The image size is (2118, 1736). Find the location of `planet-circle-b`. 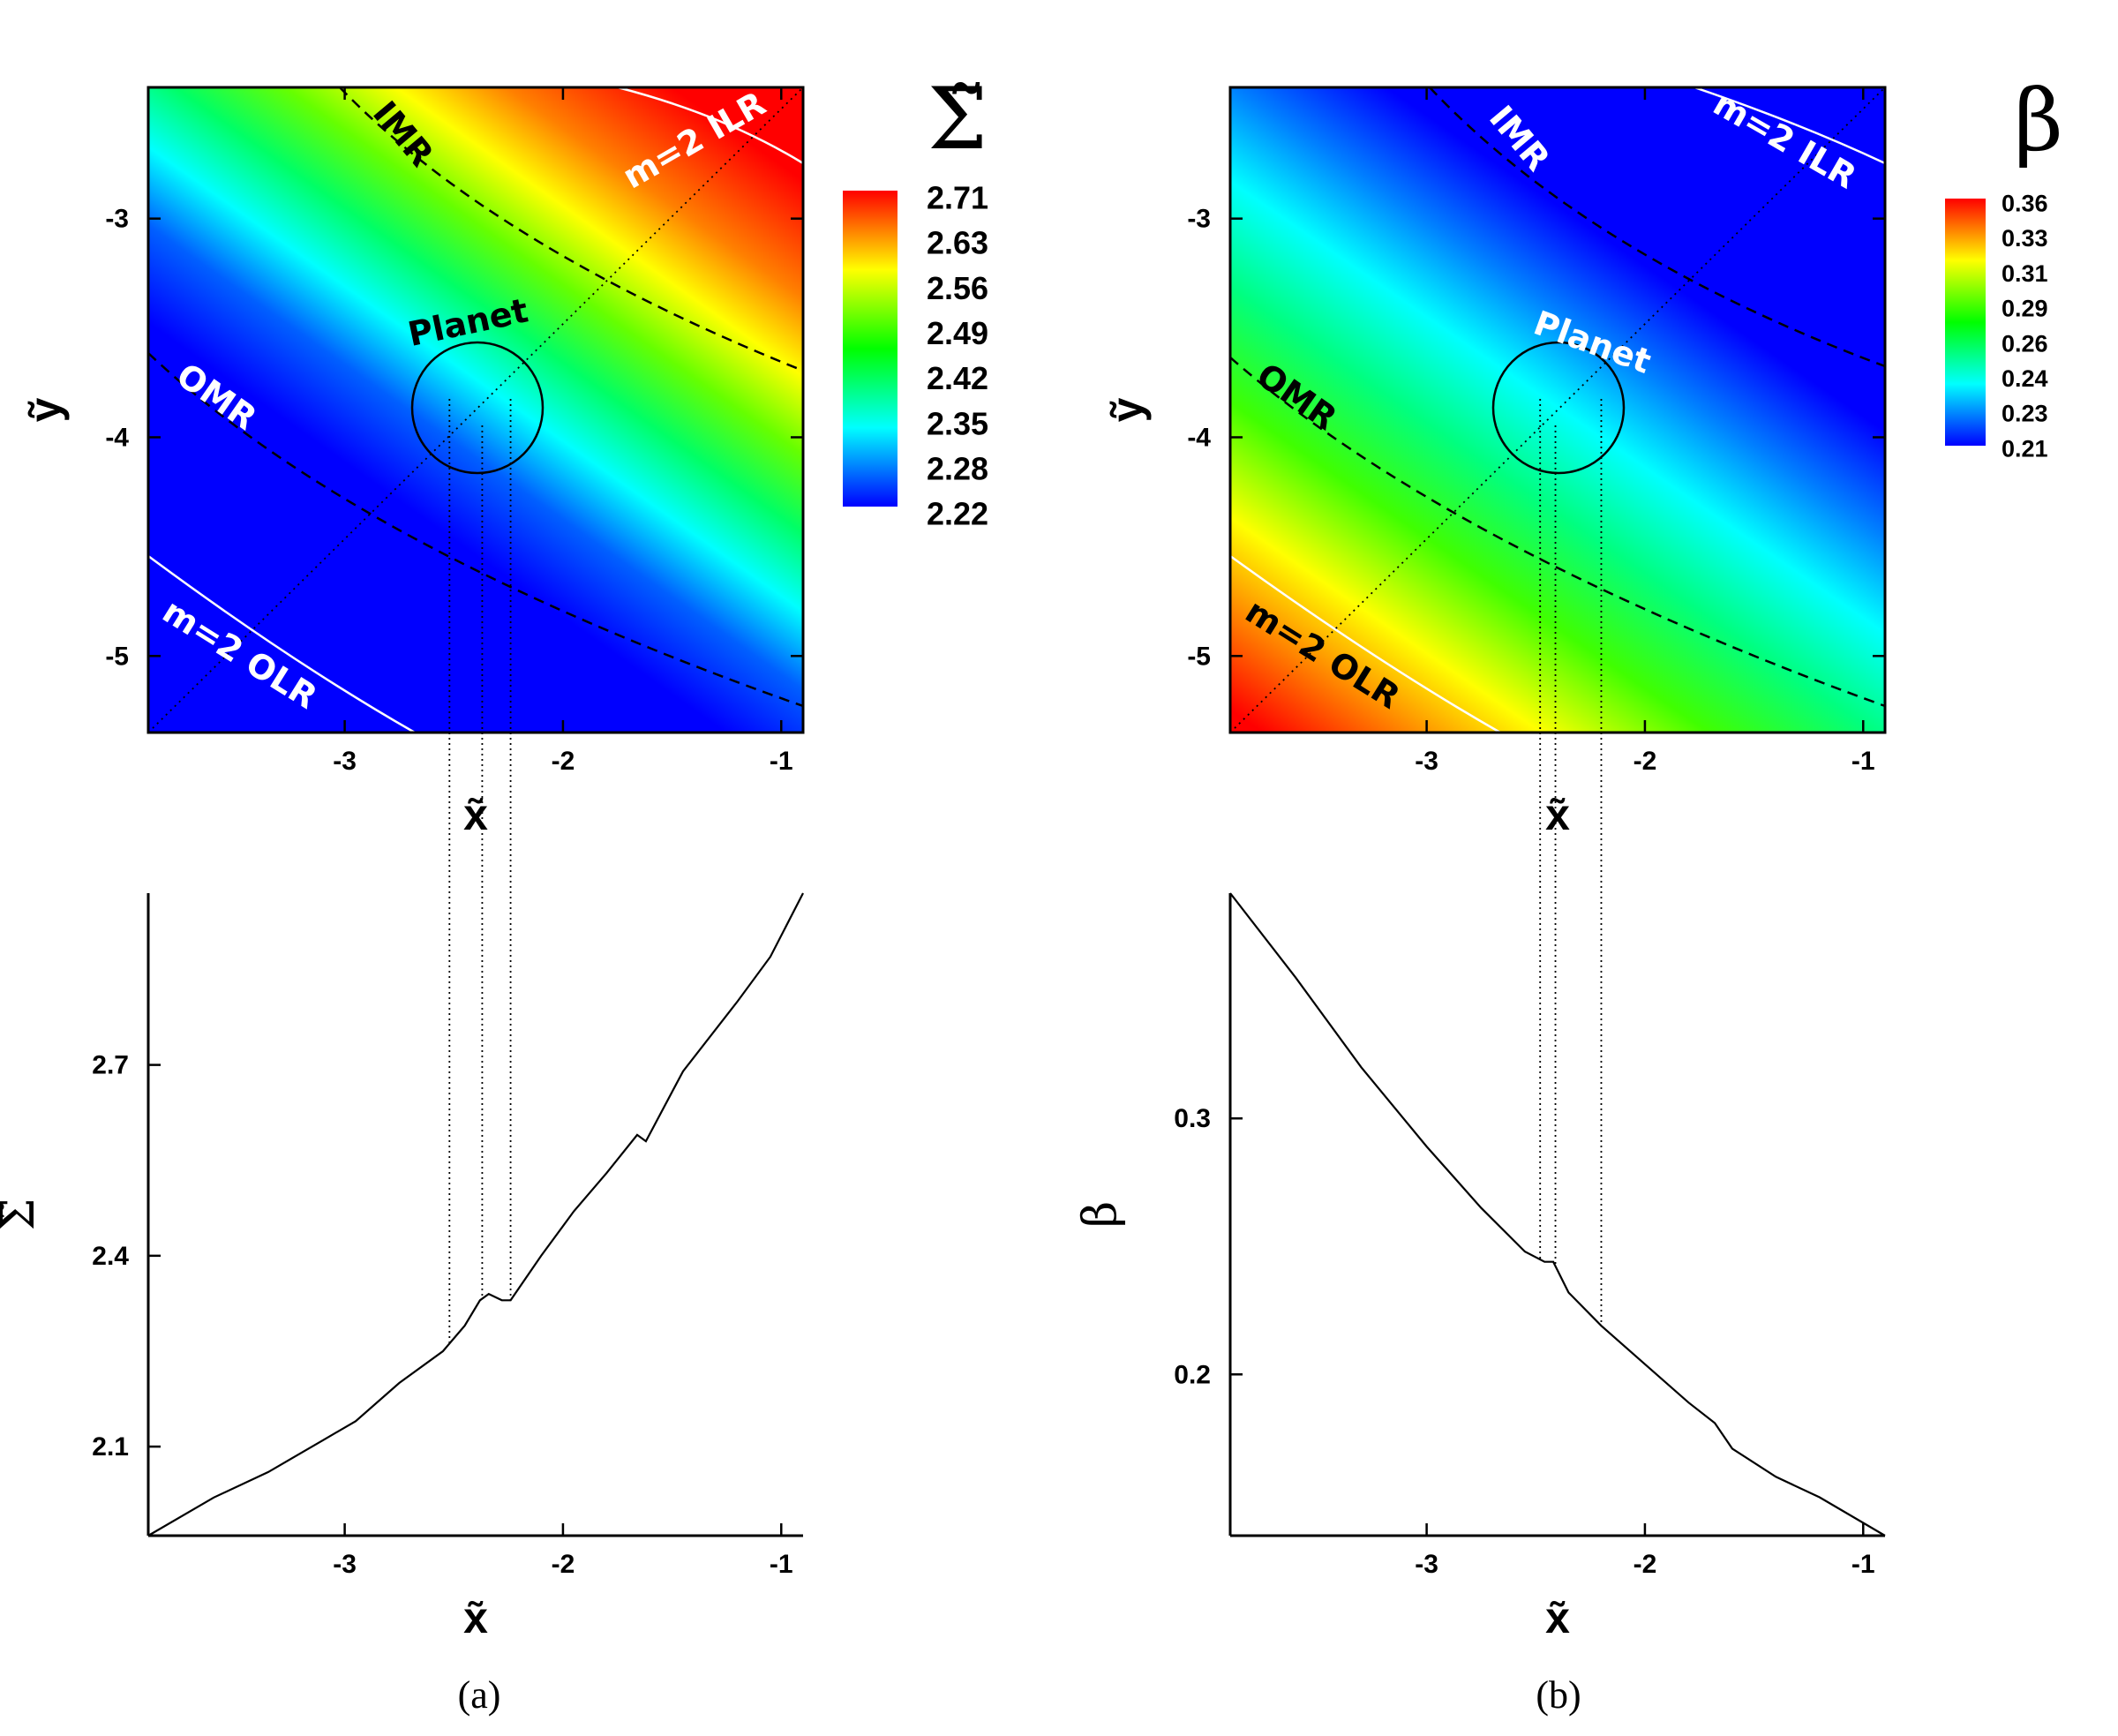

planet-circle-b is located at coordinates (1558, 408).